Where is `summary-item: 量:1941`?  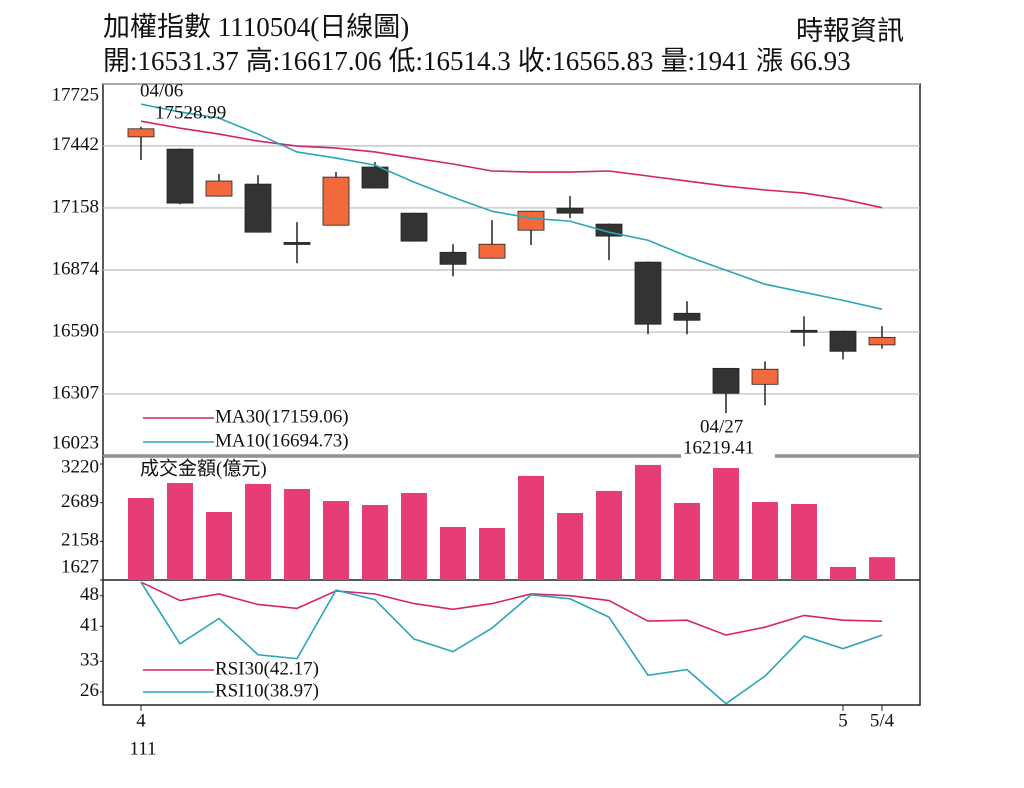 summary-item: 量:1941 is located at coordinates (705, 61).